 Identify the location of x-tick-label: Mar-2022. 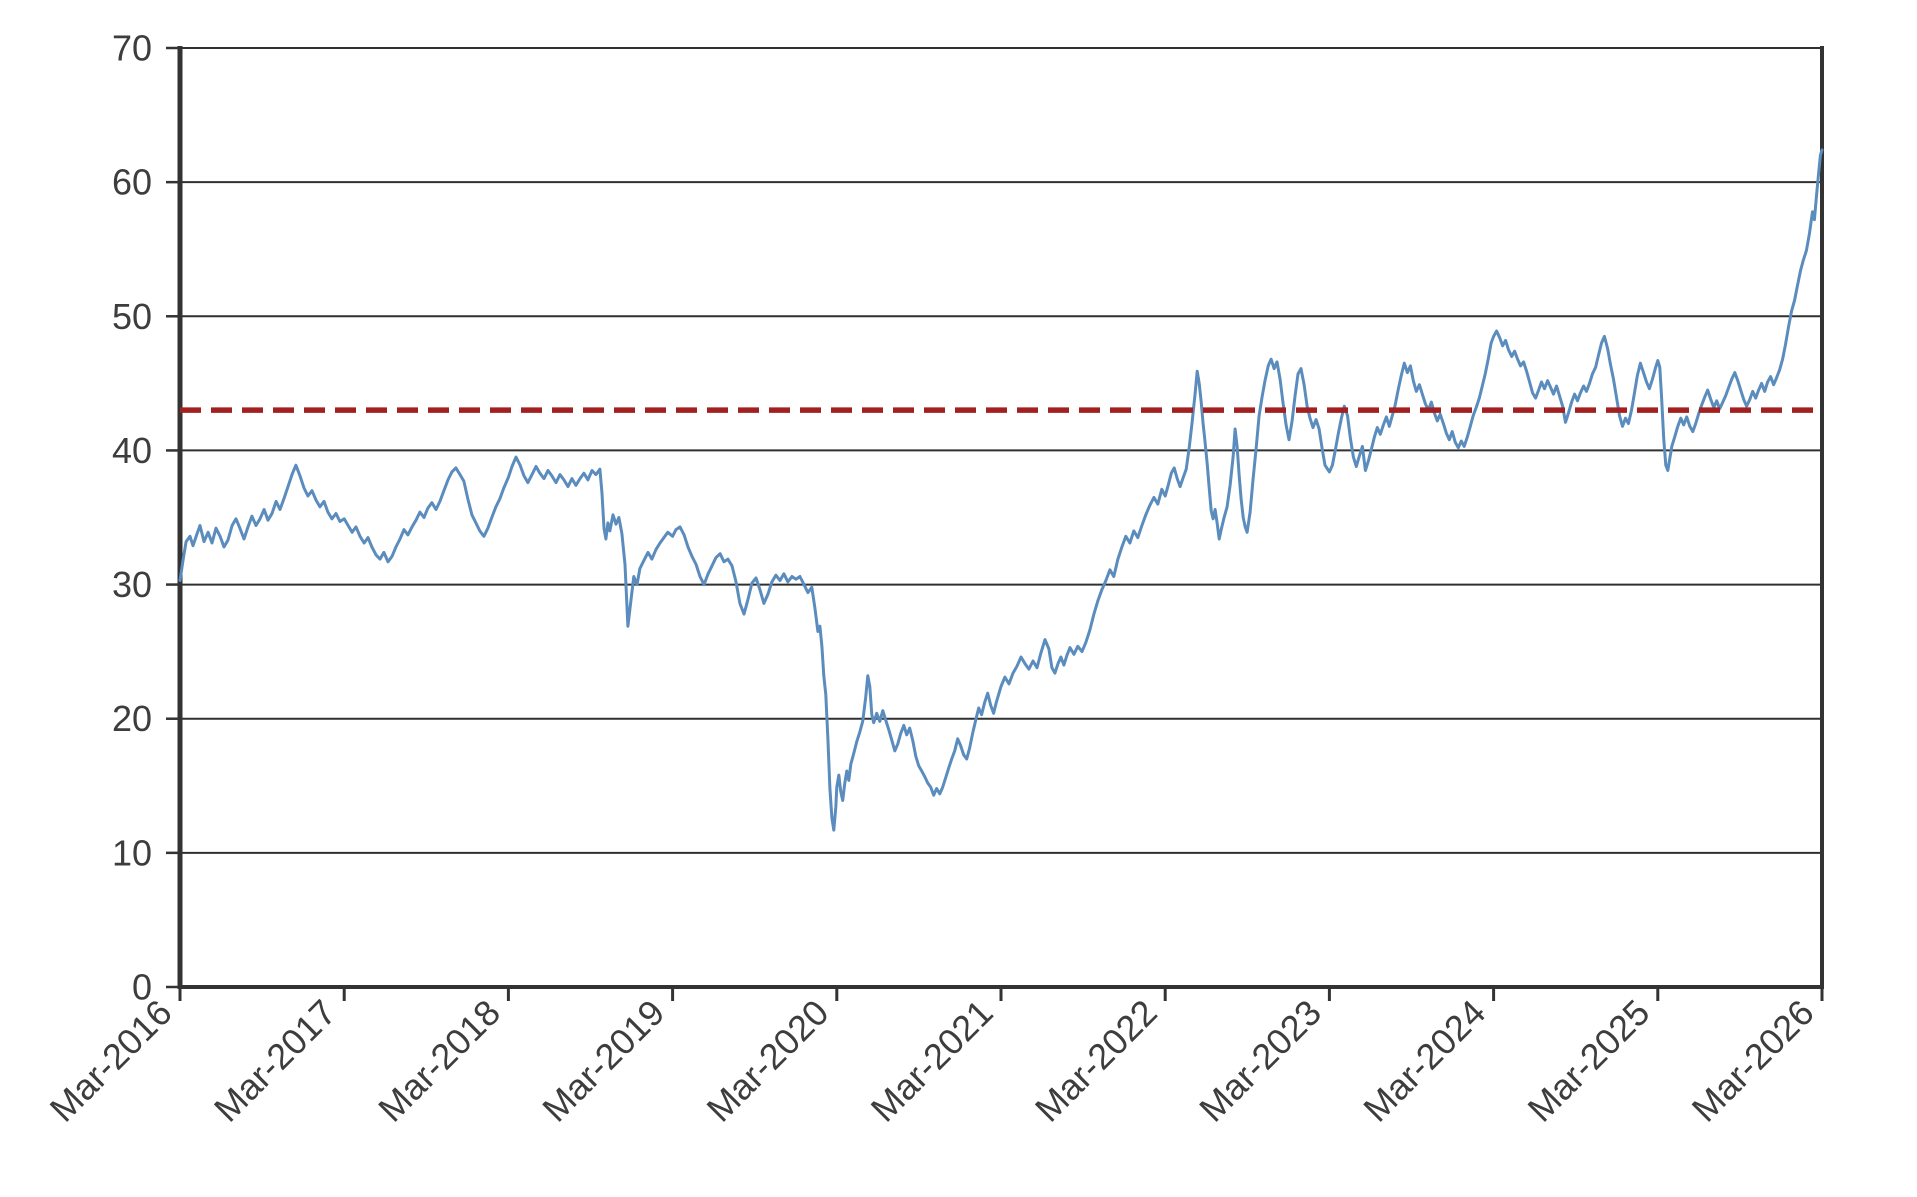
(1096, 1061).